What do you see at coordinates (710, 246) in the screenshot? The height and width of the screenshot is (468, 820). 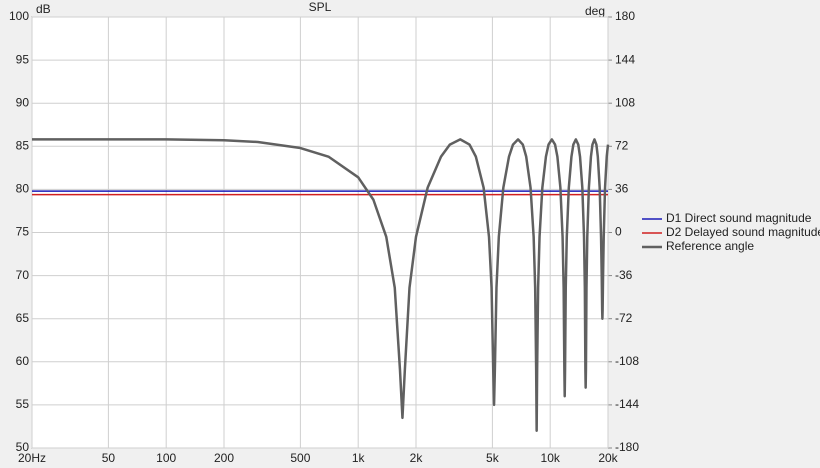 I see `legend-label: Reference angle` at bounding box center [710, 246].